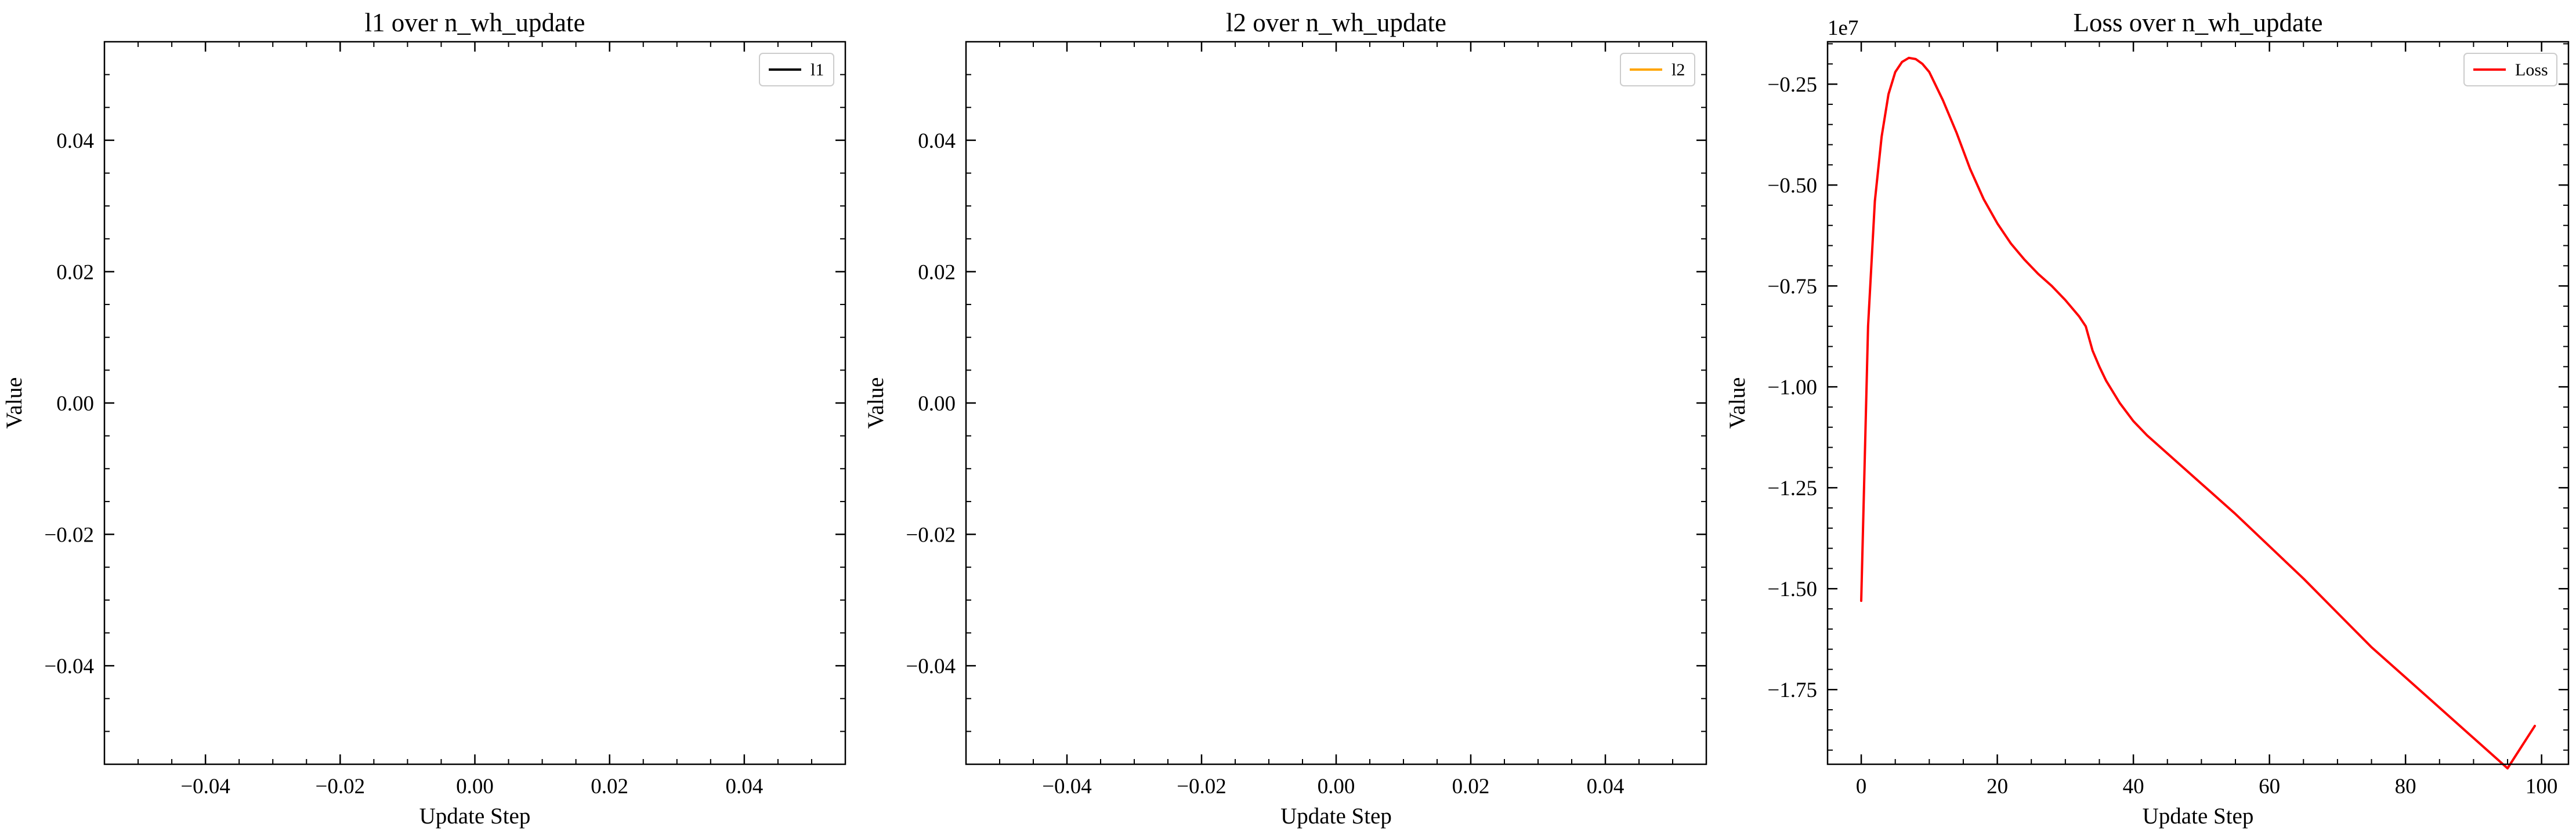  What do you see at coordinates (1861, 786) in the screenshot?
I see `x-tick-label: 0` at bounding box center [1861, 786].